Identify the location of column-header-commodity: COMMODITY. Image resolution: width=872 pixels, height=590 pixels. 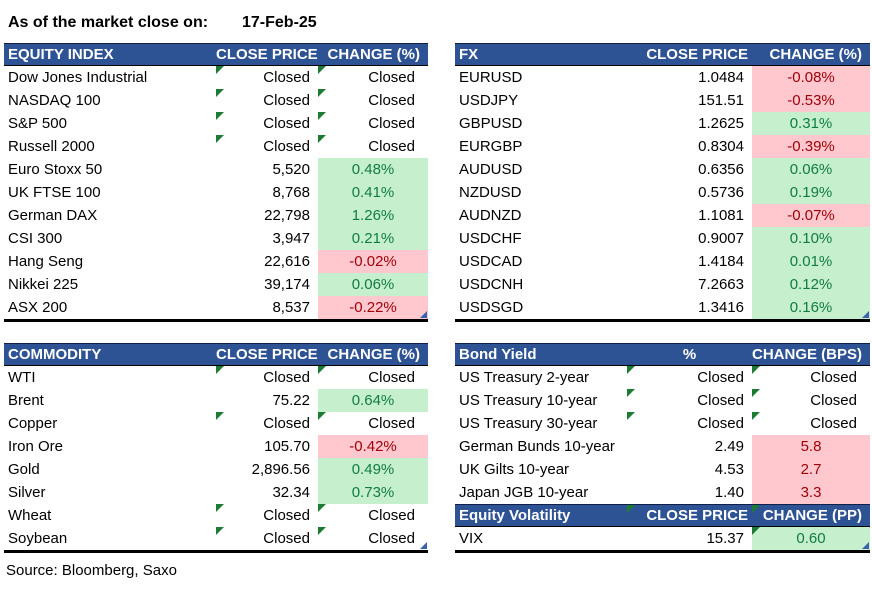
(55, 354).